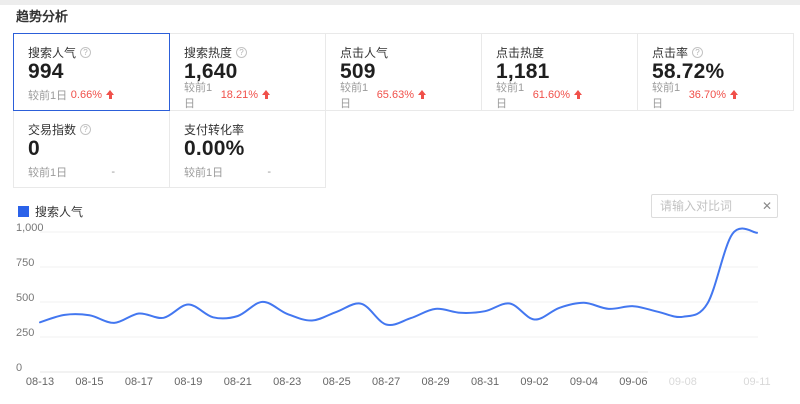 The width and height of the screenshot is (800, 404). What do you see at coordinates (559, 72) in the screenshot?
I see `metric-card-click-heat: 点击热度 1,181 较前1日 61.60%` at bounding box center [559, 72].